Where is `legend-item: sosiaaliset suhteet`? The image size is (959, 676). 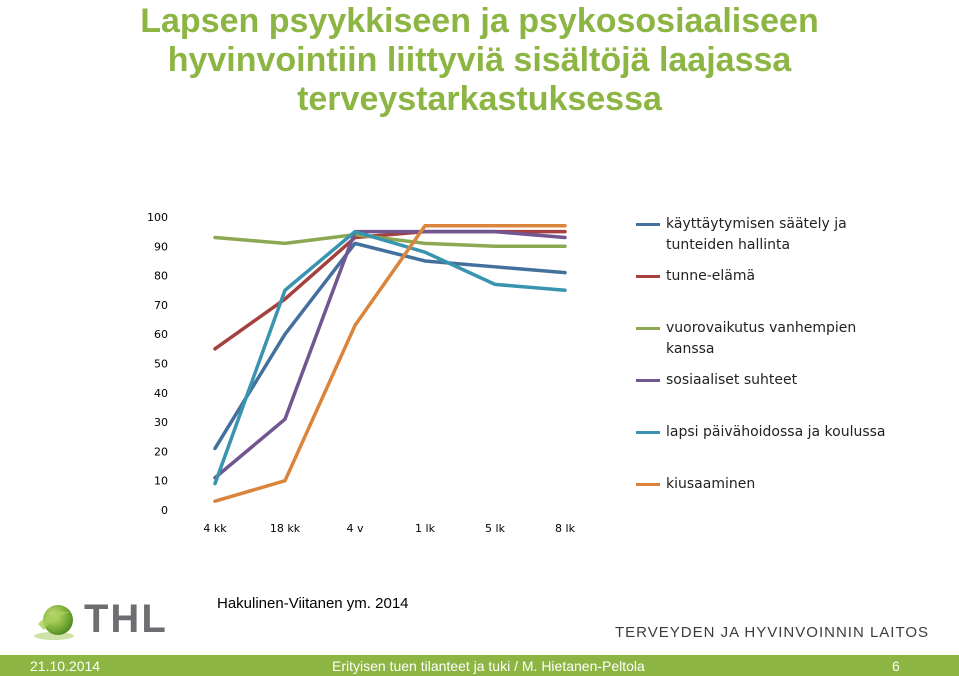 legend-item: sosiaaliset suhteet is located at coordinates (761, 380).